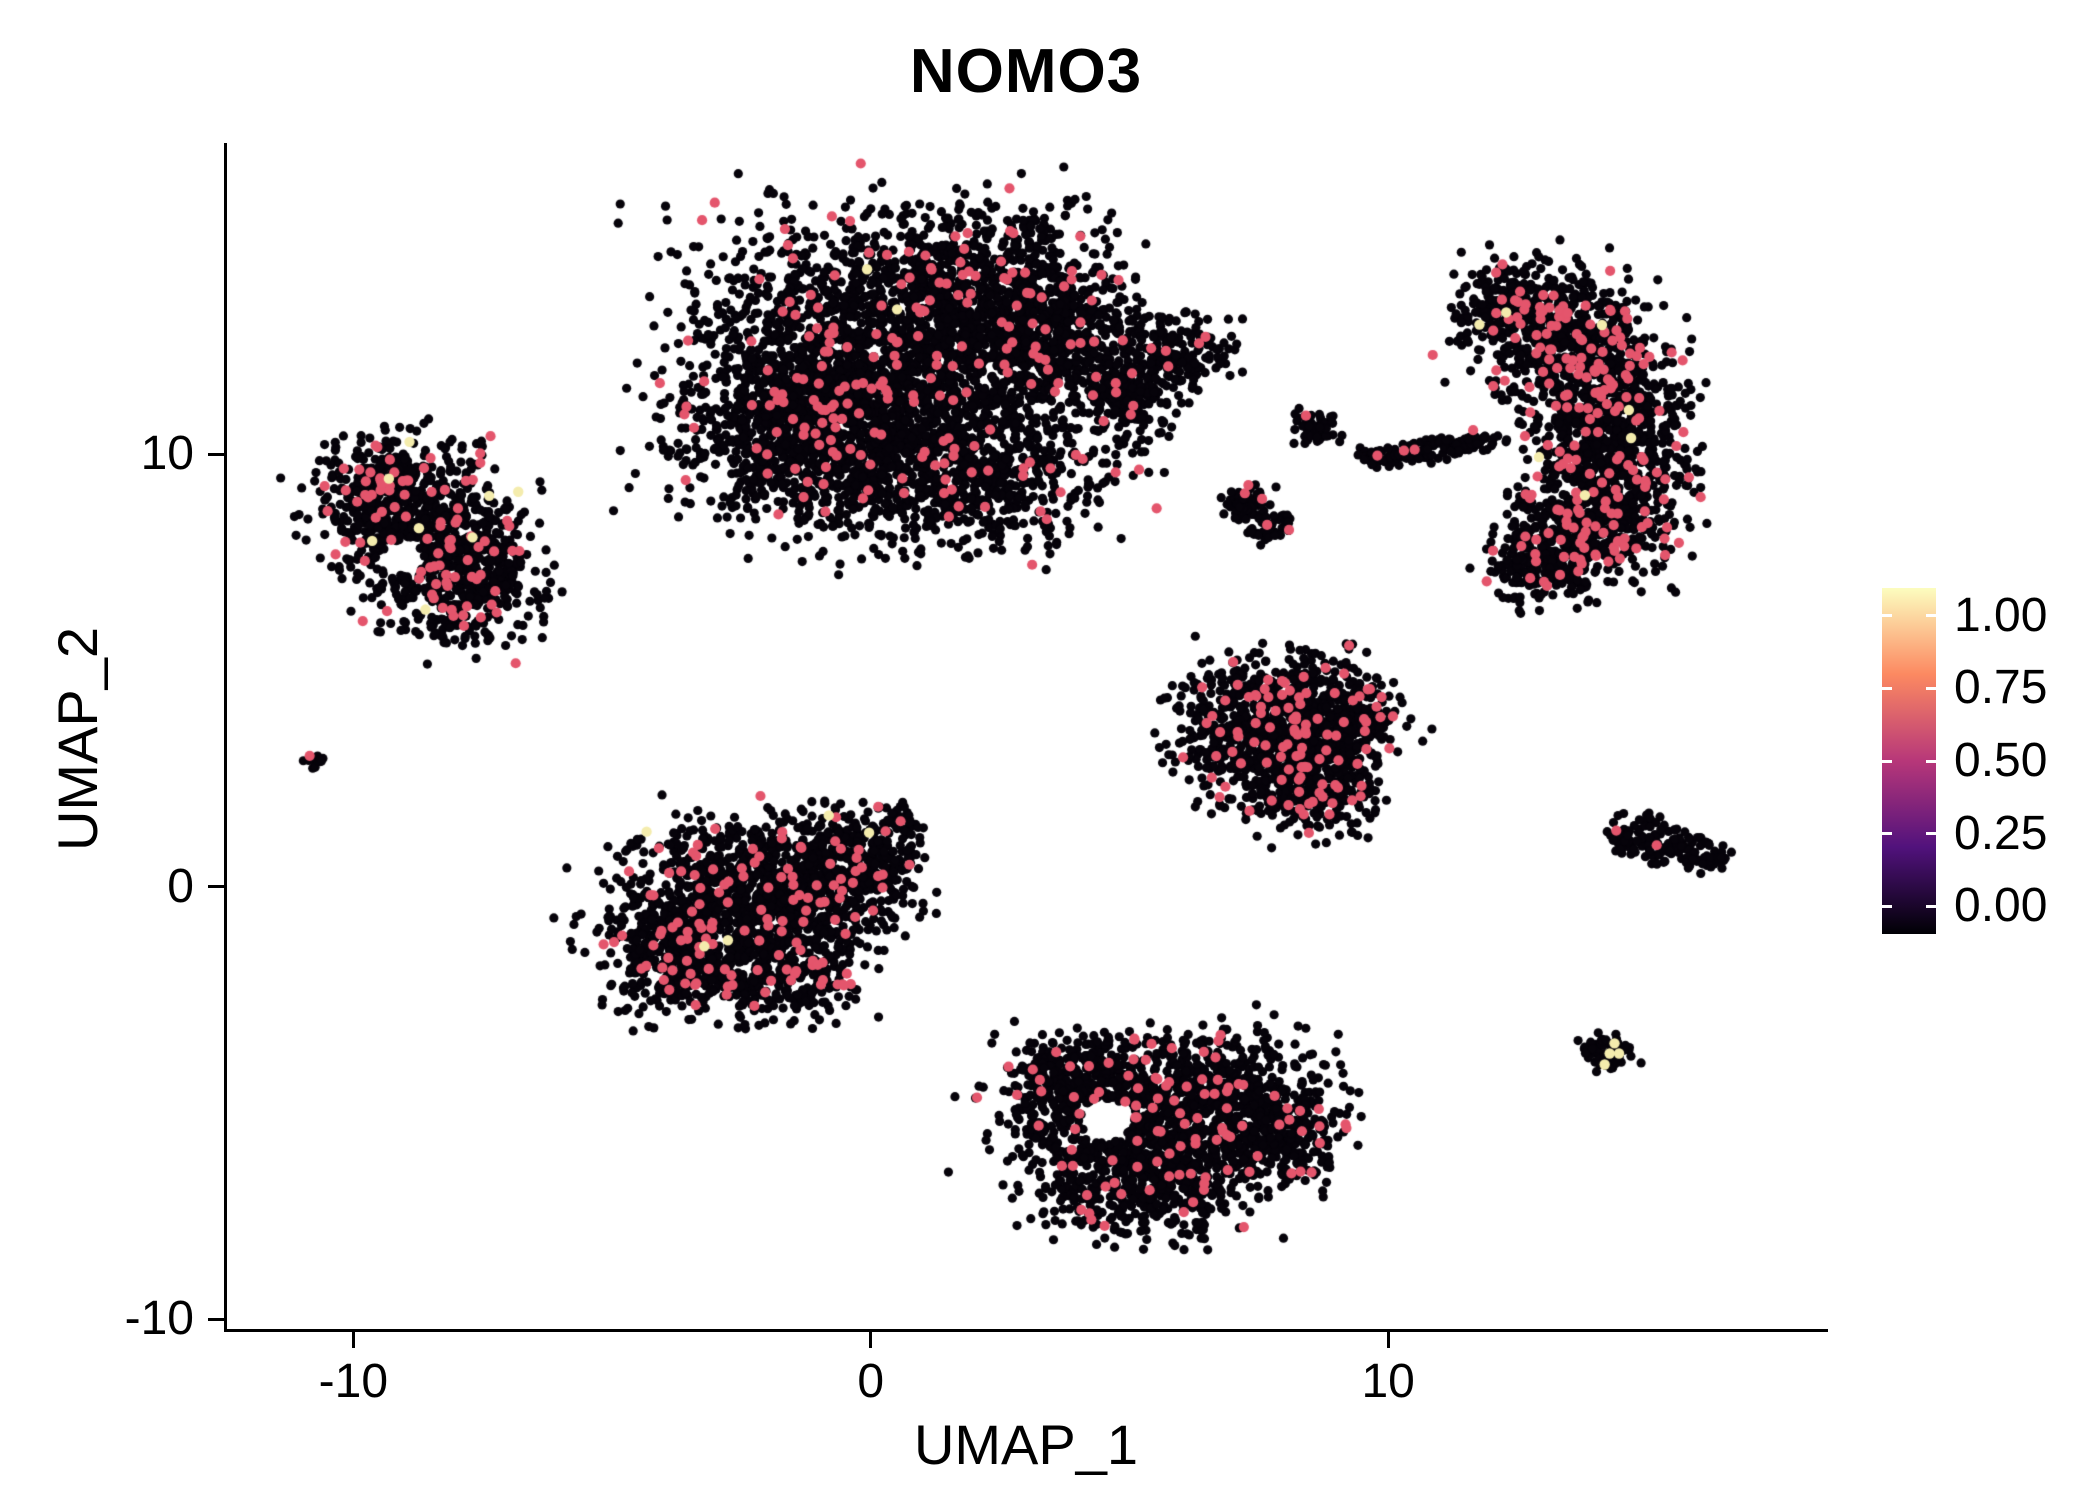  Describe the element at coordinates (871, 1381) in the screenshot. I see `x-tick-label: 0` at that location.